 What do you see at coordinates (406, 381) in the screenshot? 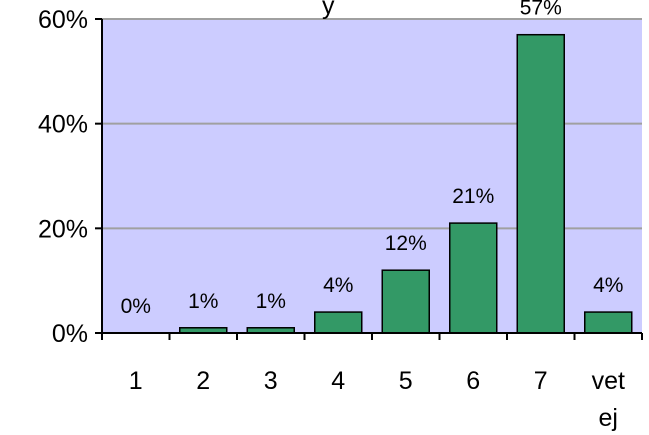
I see `x-tick-label: 5` at bounding box center [406, 381].